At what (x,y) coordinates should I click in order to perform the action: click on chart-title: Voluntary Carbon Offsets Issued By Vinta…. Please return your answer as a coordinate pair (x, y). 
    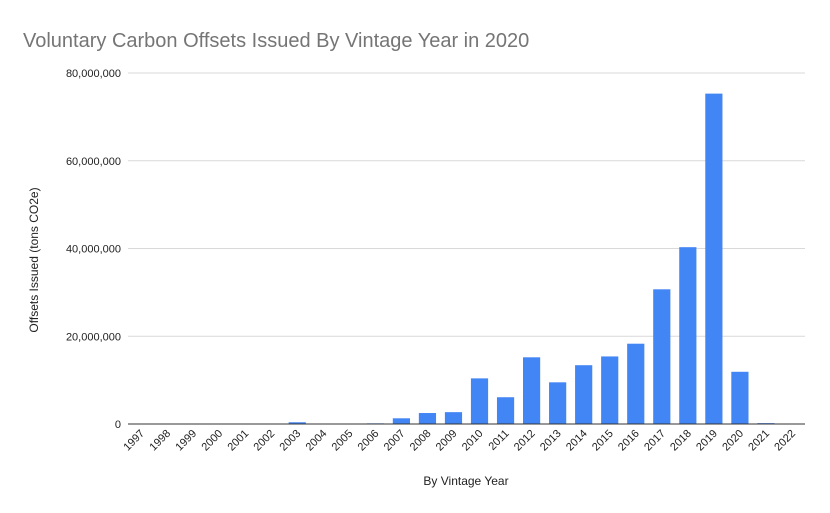
    Looking at the image, I should click on (276, 41).